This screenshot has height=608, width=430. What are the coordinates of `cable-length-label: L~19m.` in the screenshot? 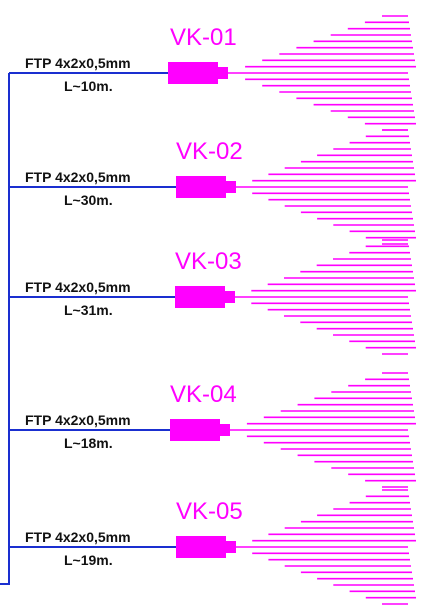 It's located at (88, 560).